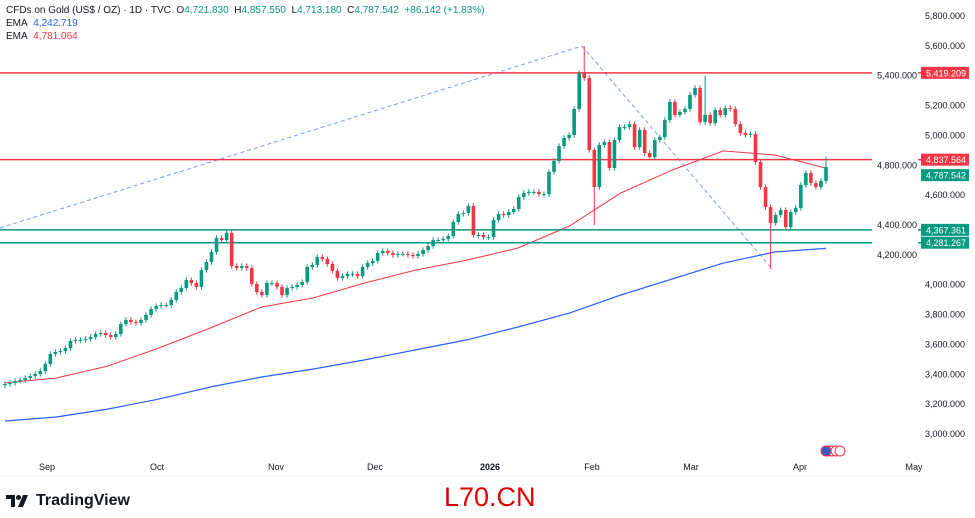 The width and height of the screenshot is (975, 518). Describe the element at coordinates (897, 76) in the screenshot. I see `y-tick-label: 5,400.000` at that location.